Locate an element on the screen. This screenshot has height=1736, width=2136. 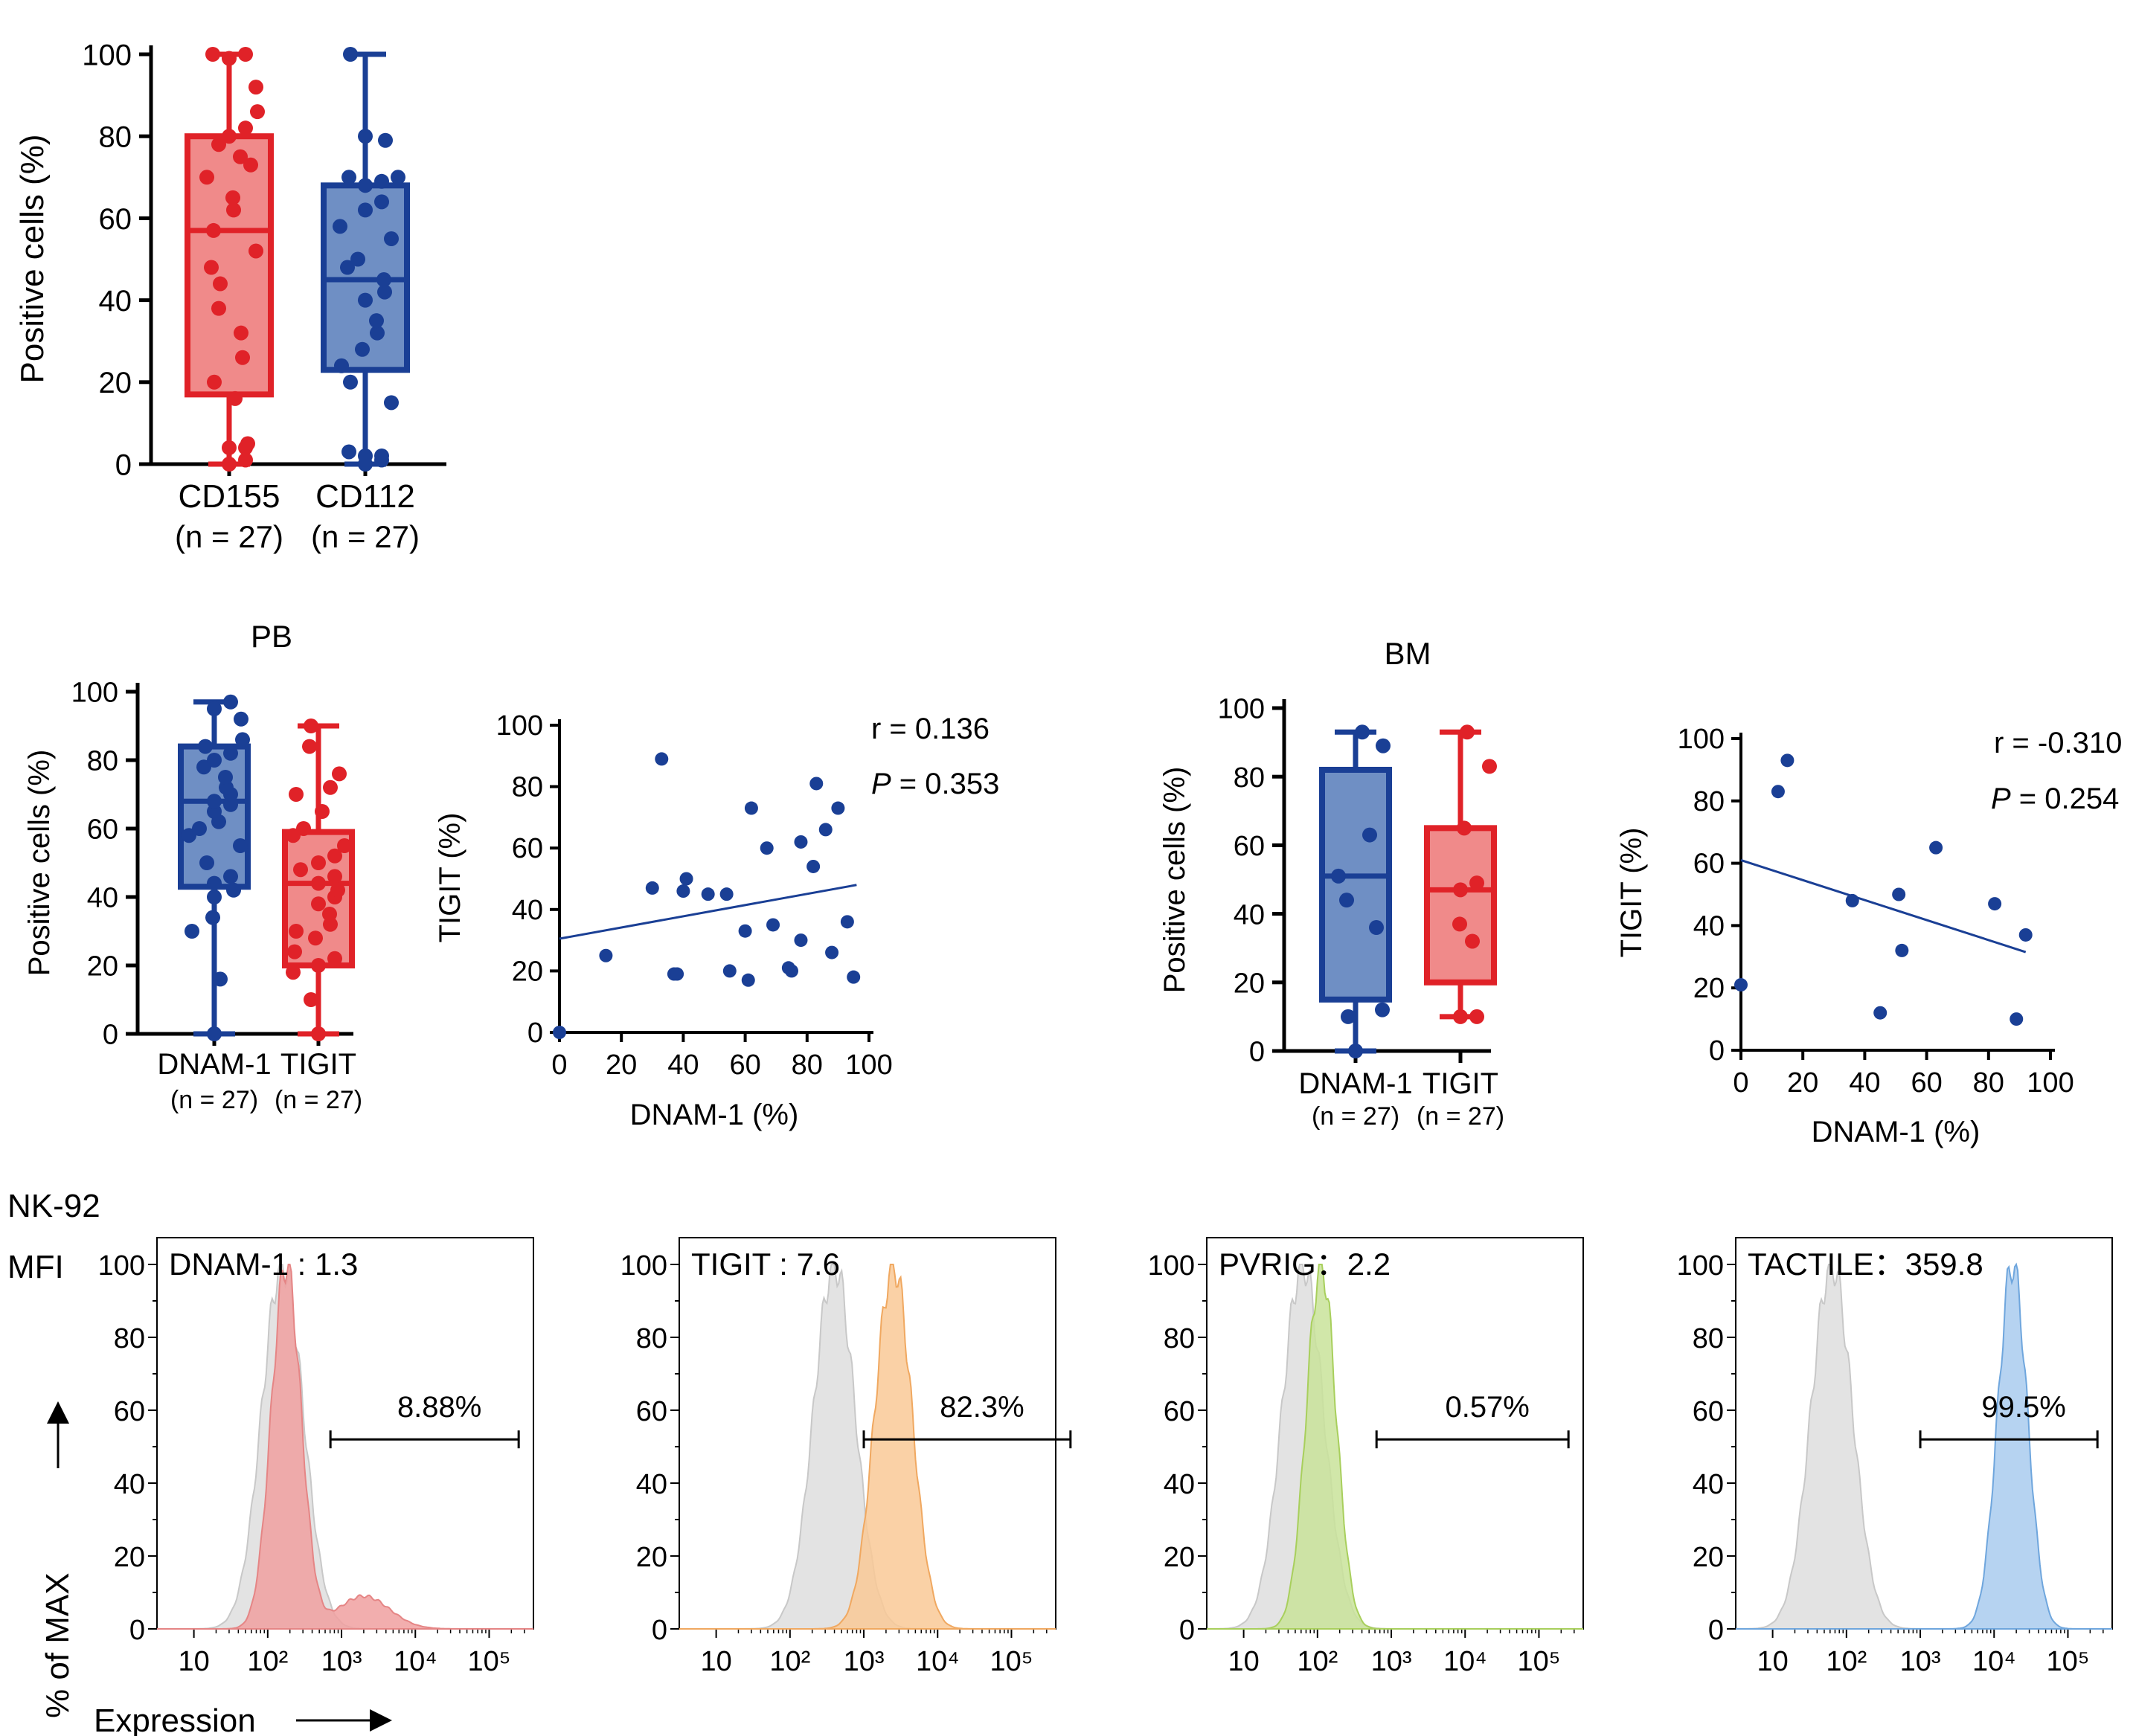
marker-histogram is located at coordinates (1395, 1447).